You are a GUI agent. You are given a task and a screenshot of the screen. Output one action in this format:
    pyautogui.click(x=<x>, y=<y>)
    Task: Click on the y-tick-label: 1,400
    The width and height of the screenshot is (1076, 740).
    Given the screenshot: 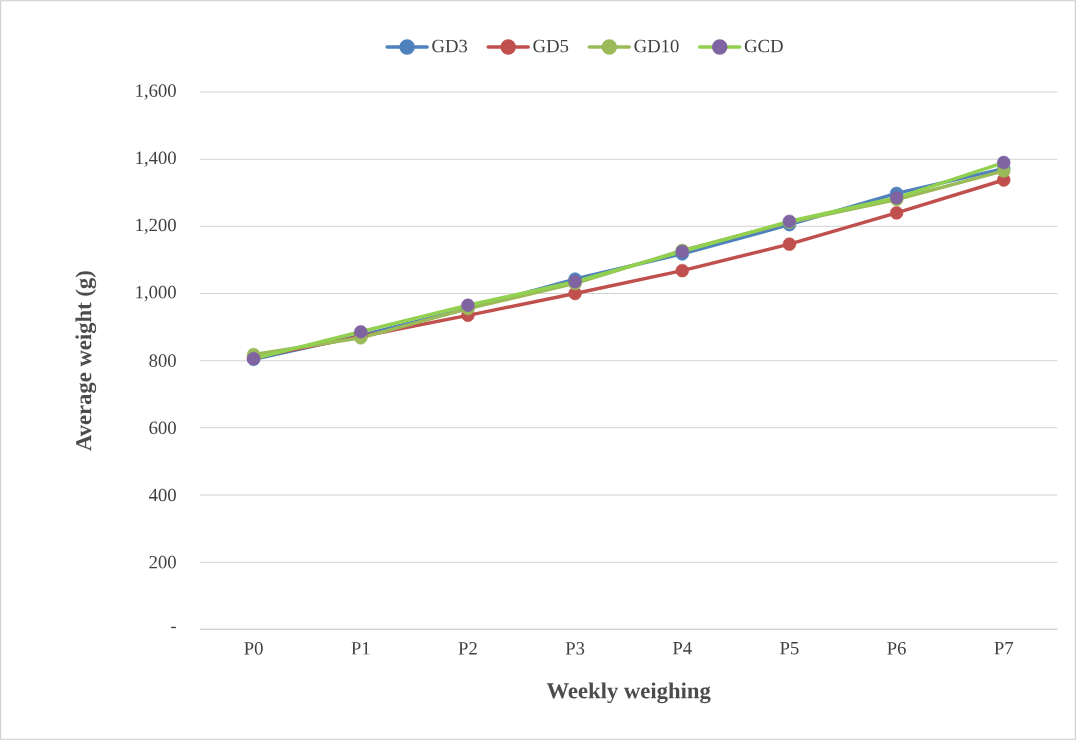 What is the action you would take?
    pyautogui.click(x=156, y=159)
    